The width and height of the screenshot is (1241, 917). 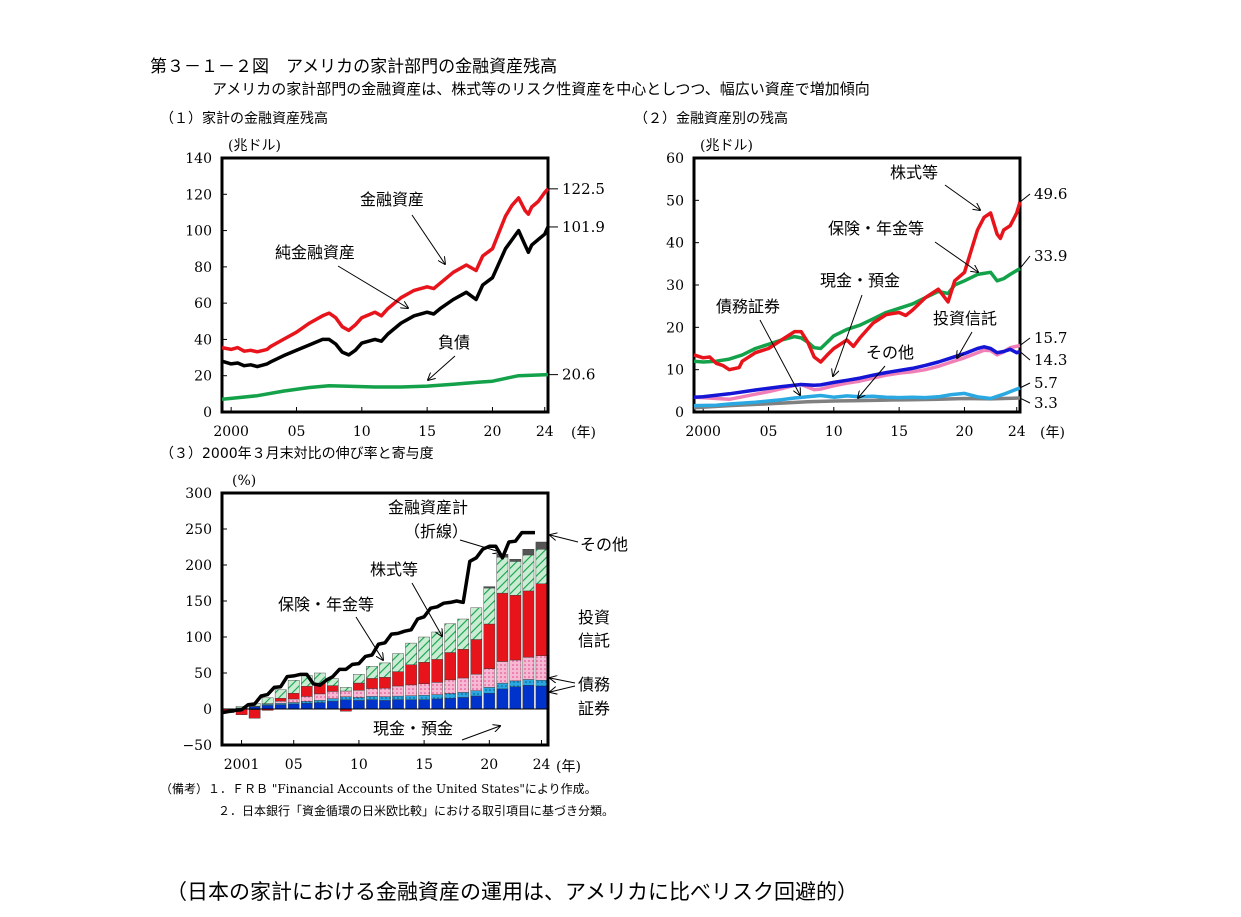 I want to click on p1-ytick-label: 100, so click(x=198, y=232).